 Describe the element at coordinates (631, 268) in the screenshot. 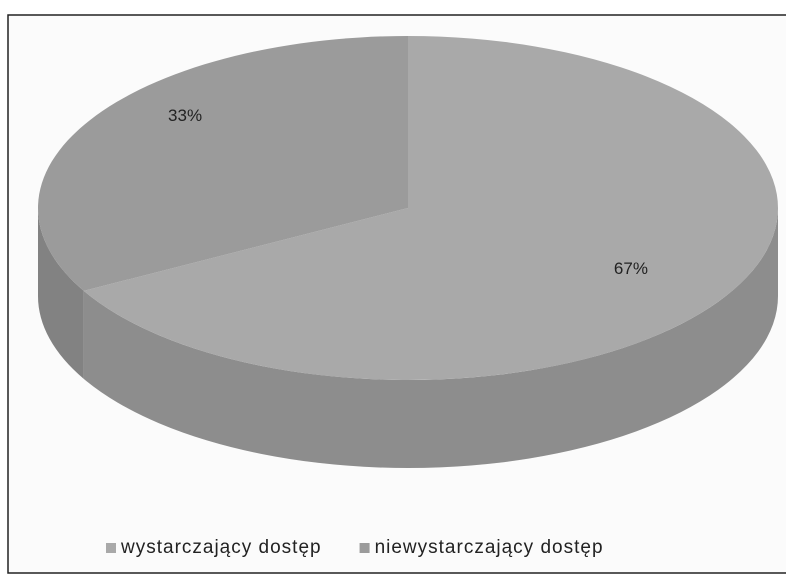

I see `data-label: 67%` at that location.